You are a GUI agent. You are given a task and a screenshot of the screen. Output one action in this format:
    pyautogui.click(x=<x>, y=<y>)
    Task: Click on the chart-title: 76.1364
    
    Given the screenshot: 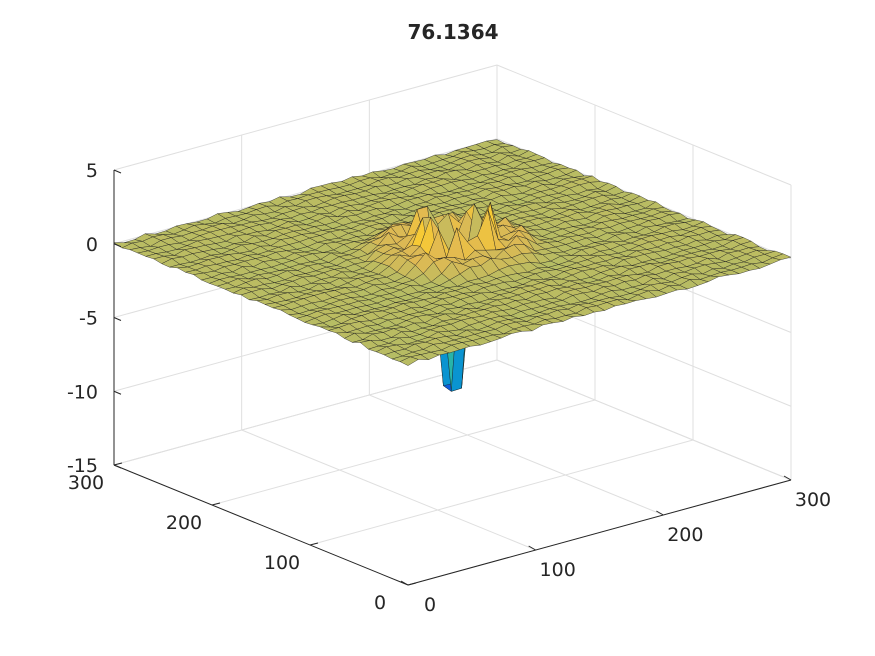 What is the action you would take?
    pyautogui.click(x=452, y=32)
    